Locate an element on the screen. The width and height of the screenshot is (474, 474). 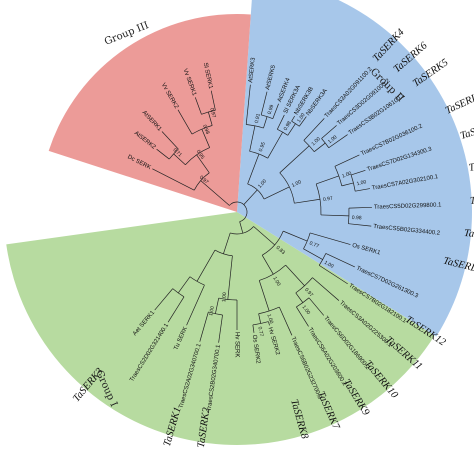
leaf-label: AtSERK3 is located at coordinates (252, 70).